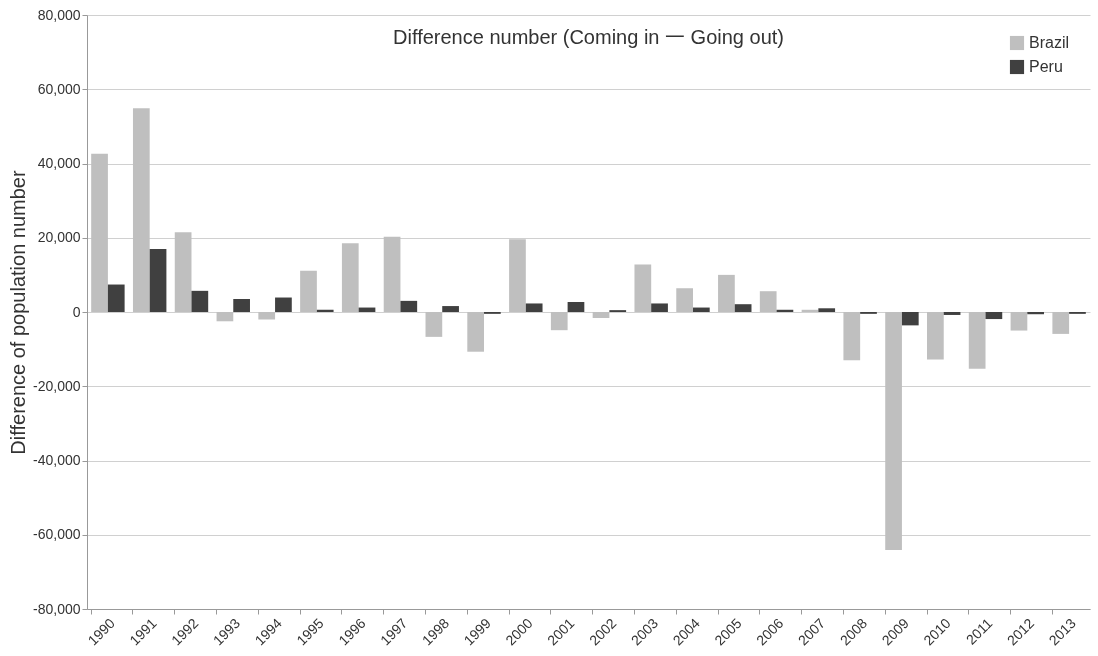 This screenshot has width=1098, height=656. What do you see at coordinates (59, 237) in the screenshot?
I see `y-tick-label: 20,000` at bounding box center [59, 237].